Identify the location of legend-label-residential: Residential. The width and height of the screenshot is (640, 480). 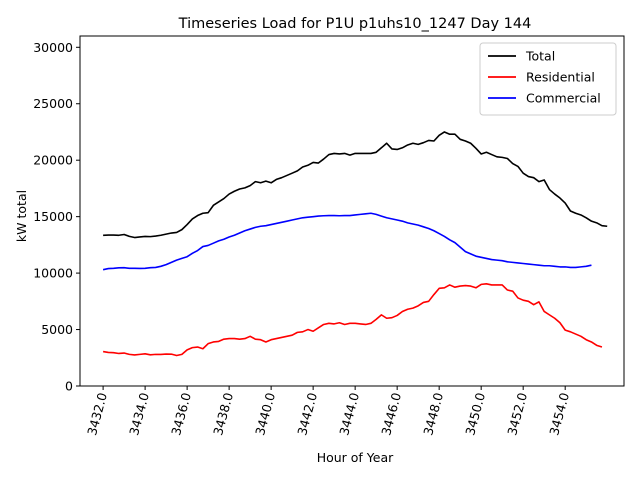
(560, 77).